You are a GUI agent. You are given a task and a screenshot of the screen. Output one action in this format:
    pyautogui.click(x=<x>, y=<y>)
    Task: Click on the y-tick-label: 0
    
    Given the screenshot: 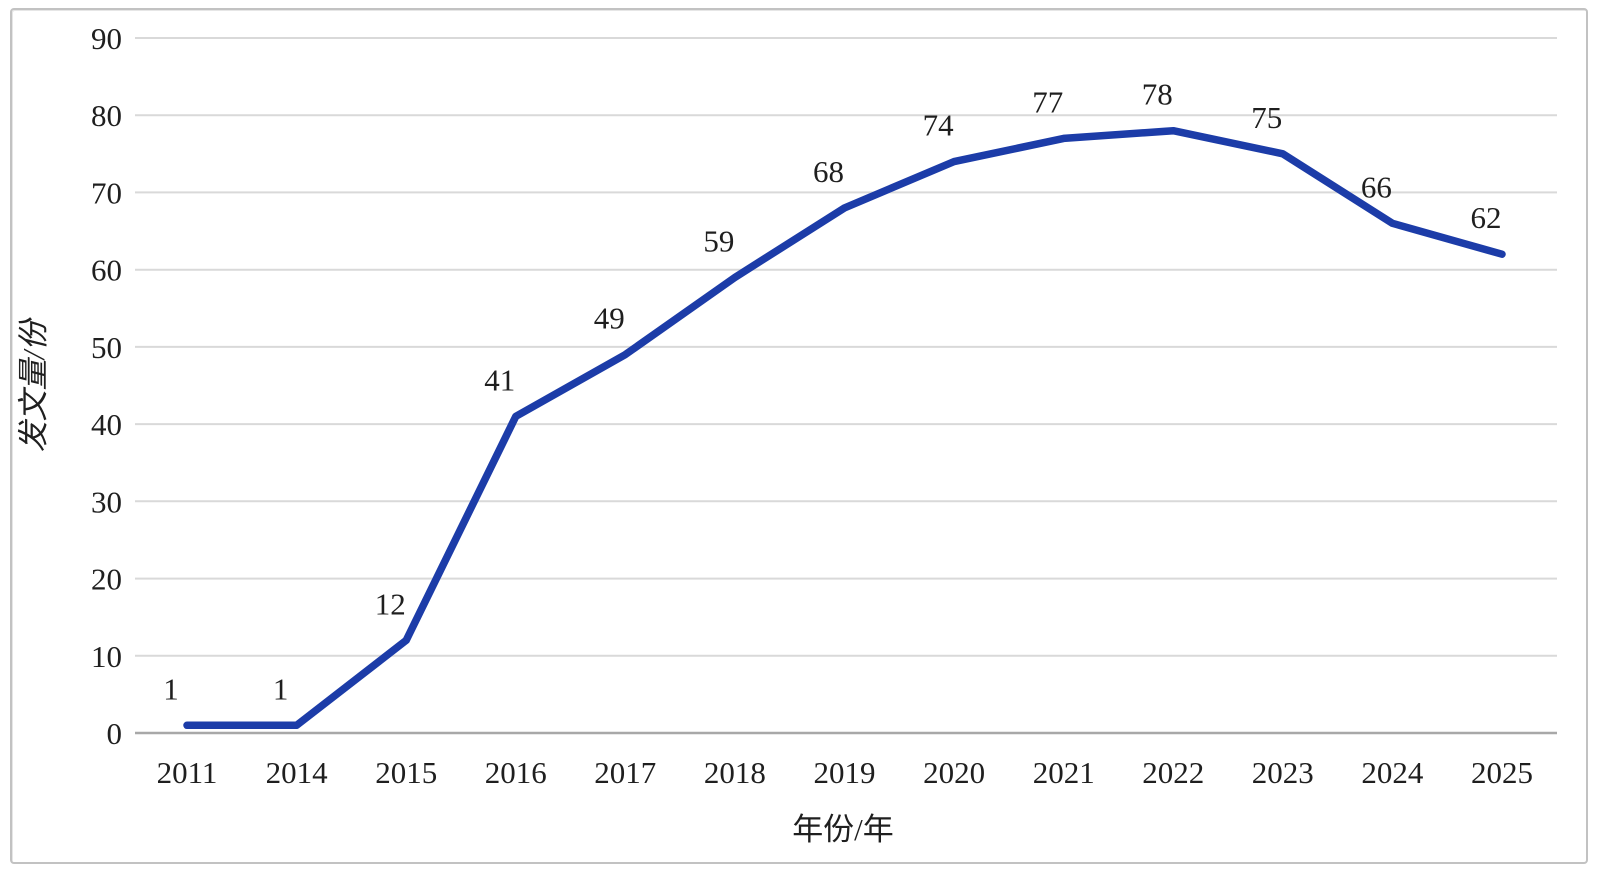 What is the action you would take?
    pyautogui.click(x=115, y=733)
    